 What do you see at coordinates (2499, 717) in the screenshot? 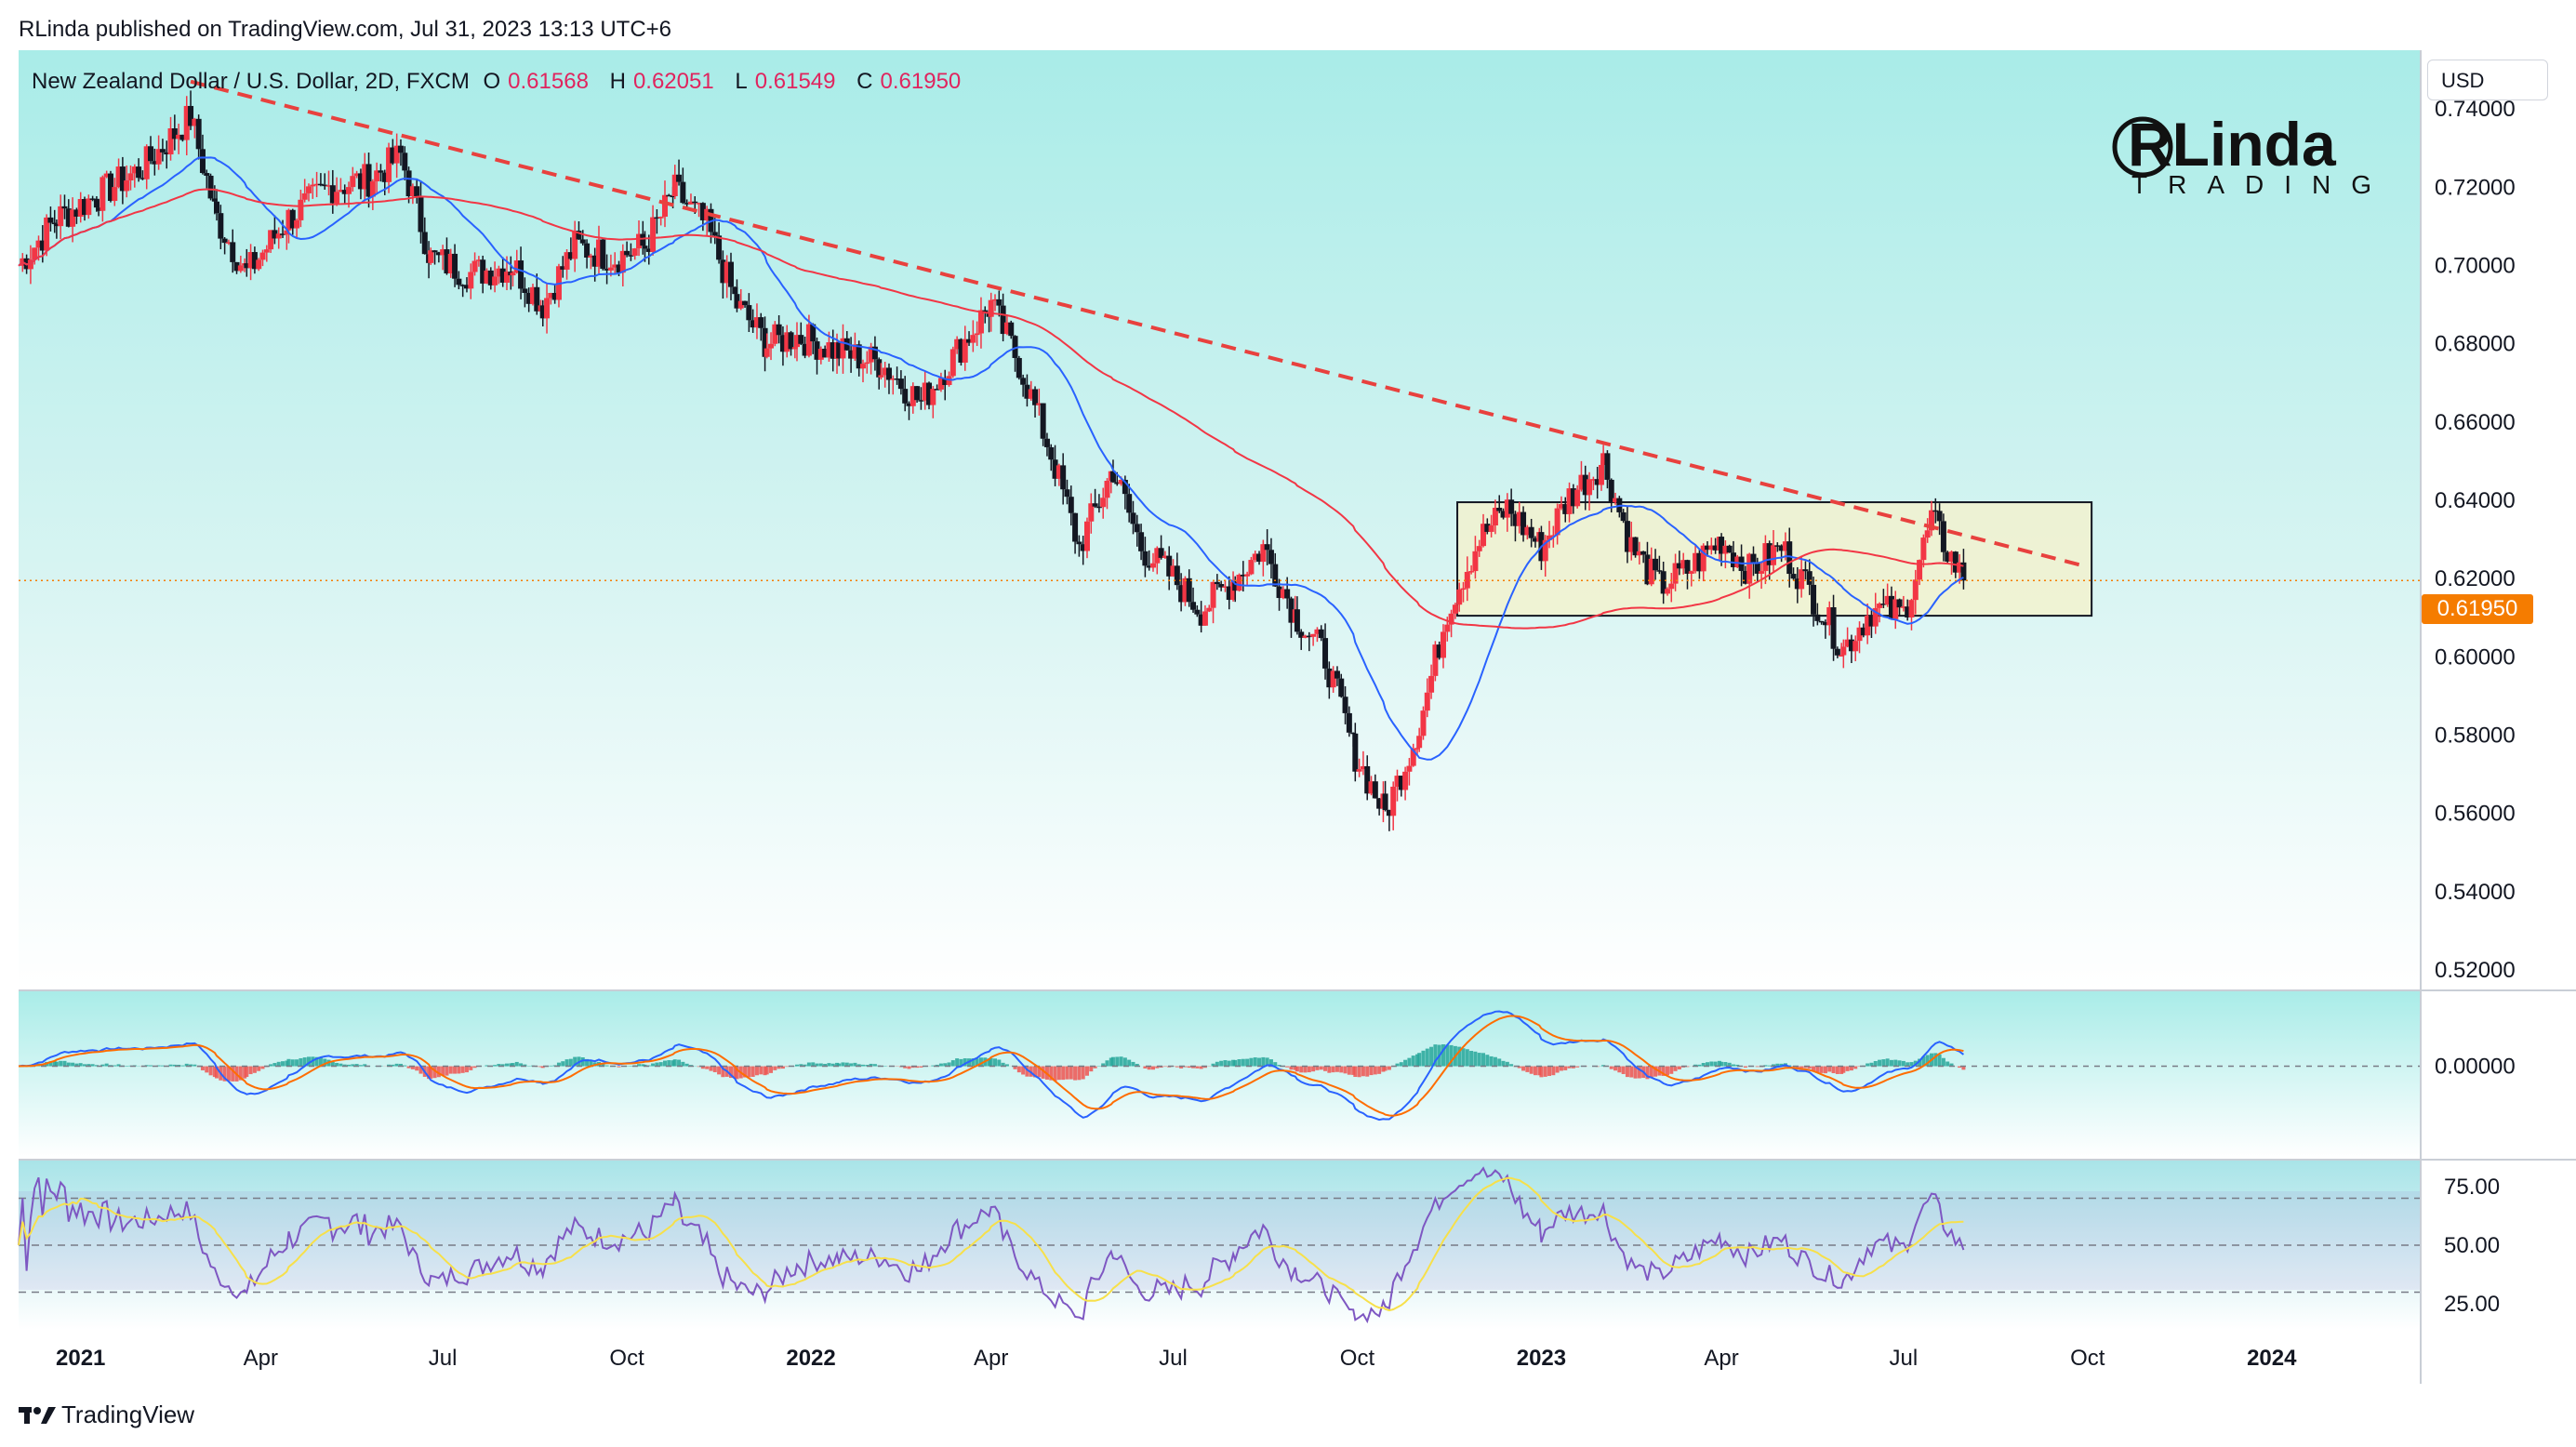
I see `price-axis` at bounding box center [2499, 717].